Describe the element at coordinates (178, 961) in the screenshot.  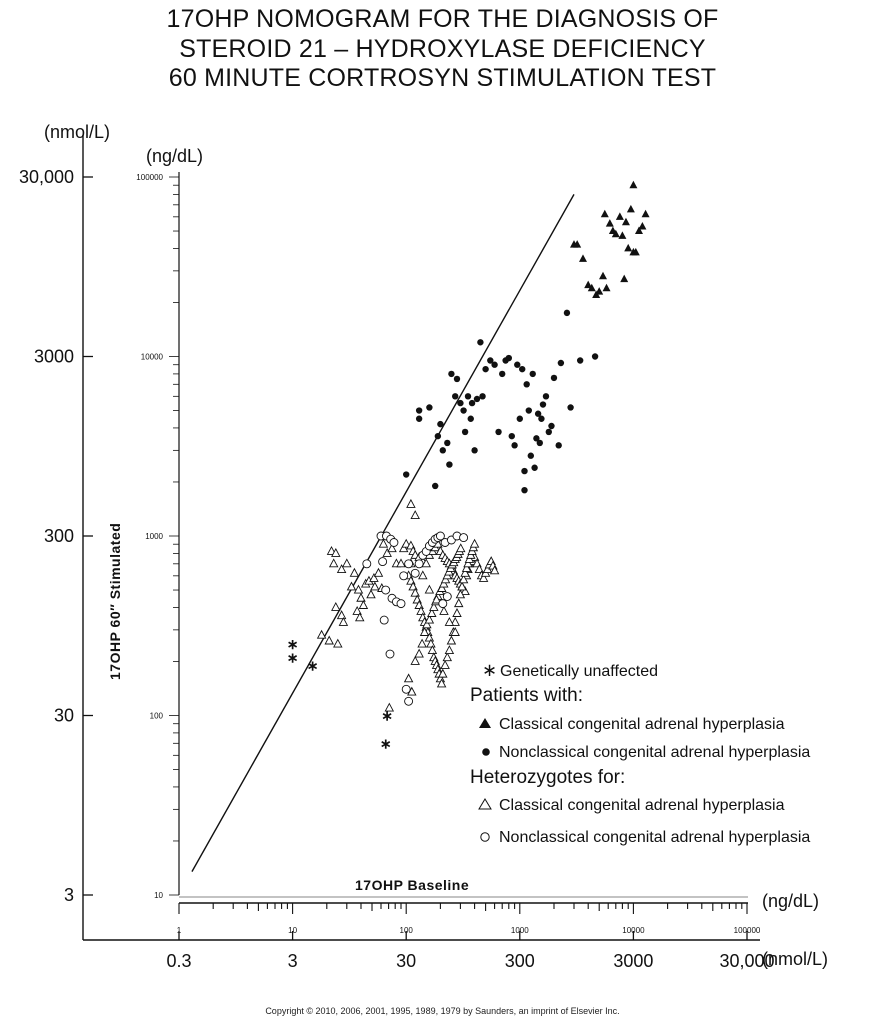
I see `x-tick-label-nmol: 0.3` at that location.